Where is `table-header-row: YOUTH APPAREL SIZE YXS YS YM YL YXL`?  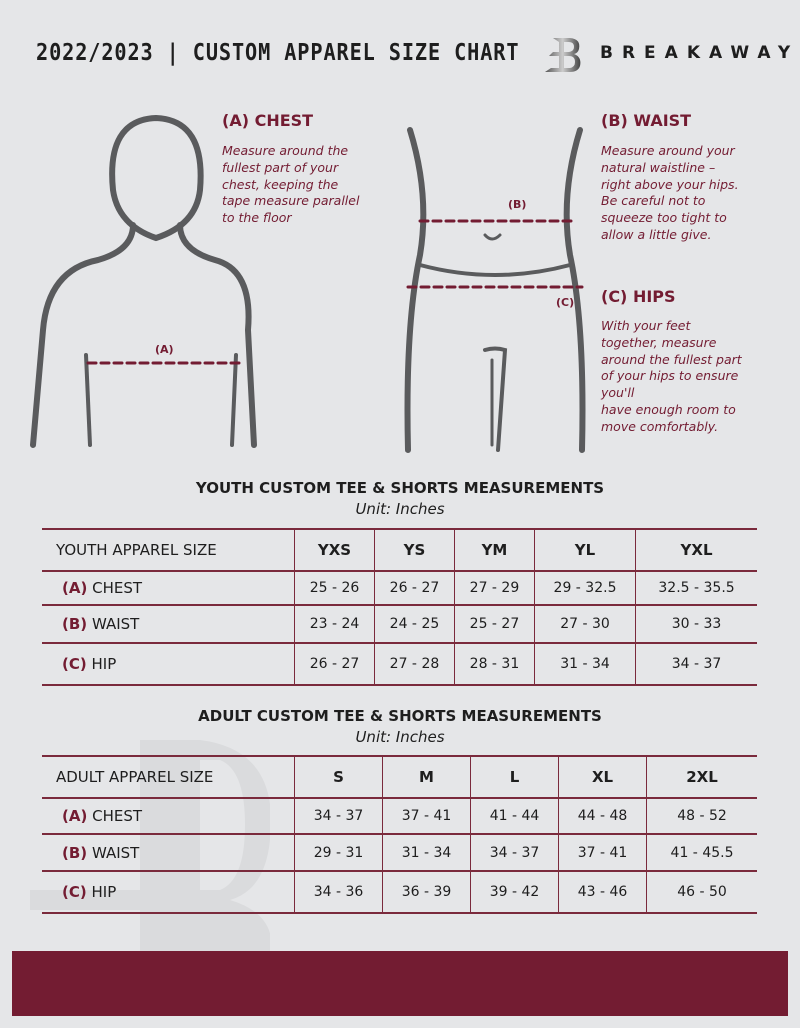 table-header-row: YOUTH APPAREL SIZE YXS YS YM YL YXL is located at coordinates (399, 550).